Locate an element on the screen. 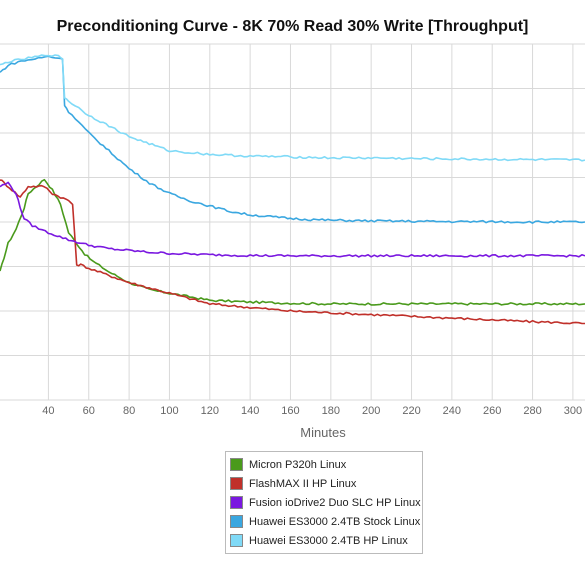  x-tick-label: 220 is located at coordinates (411, 411).